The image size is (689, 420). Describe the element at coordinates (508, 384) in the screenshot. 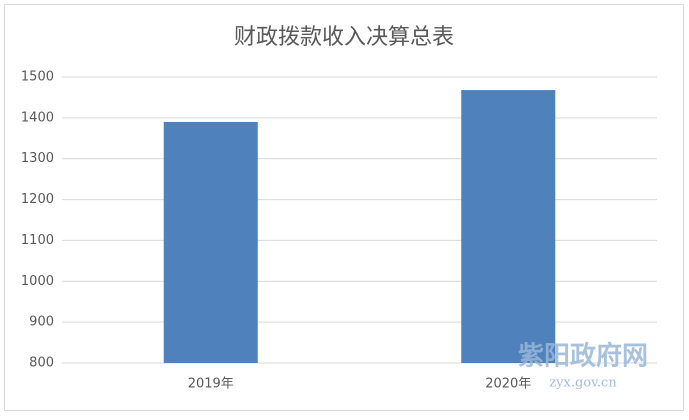

I see `x-tick-label: 2020年` at that location.